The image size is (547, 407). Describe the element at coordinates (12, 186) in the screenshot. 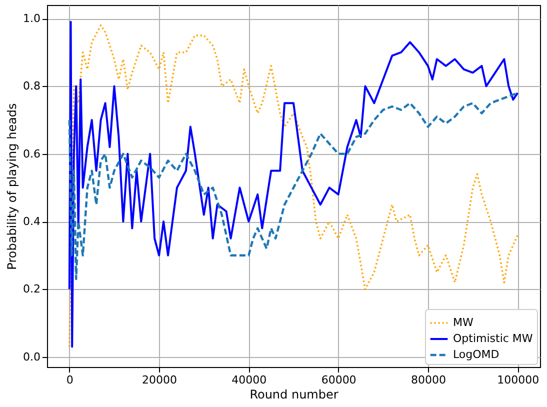

I see `y-axis-title: Probability of playing heads` at that location.